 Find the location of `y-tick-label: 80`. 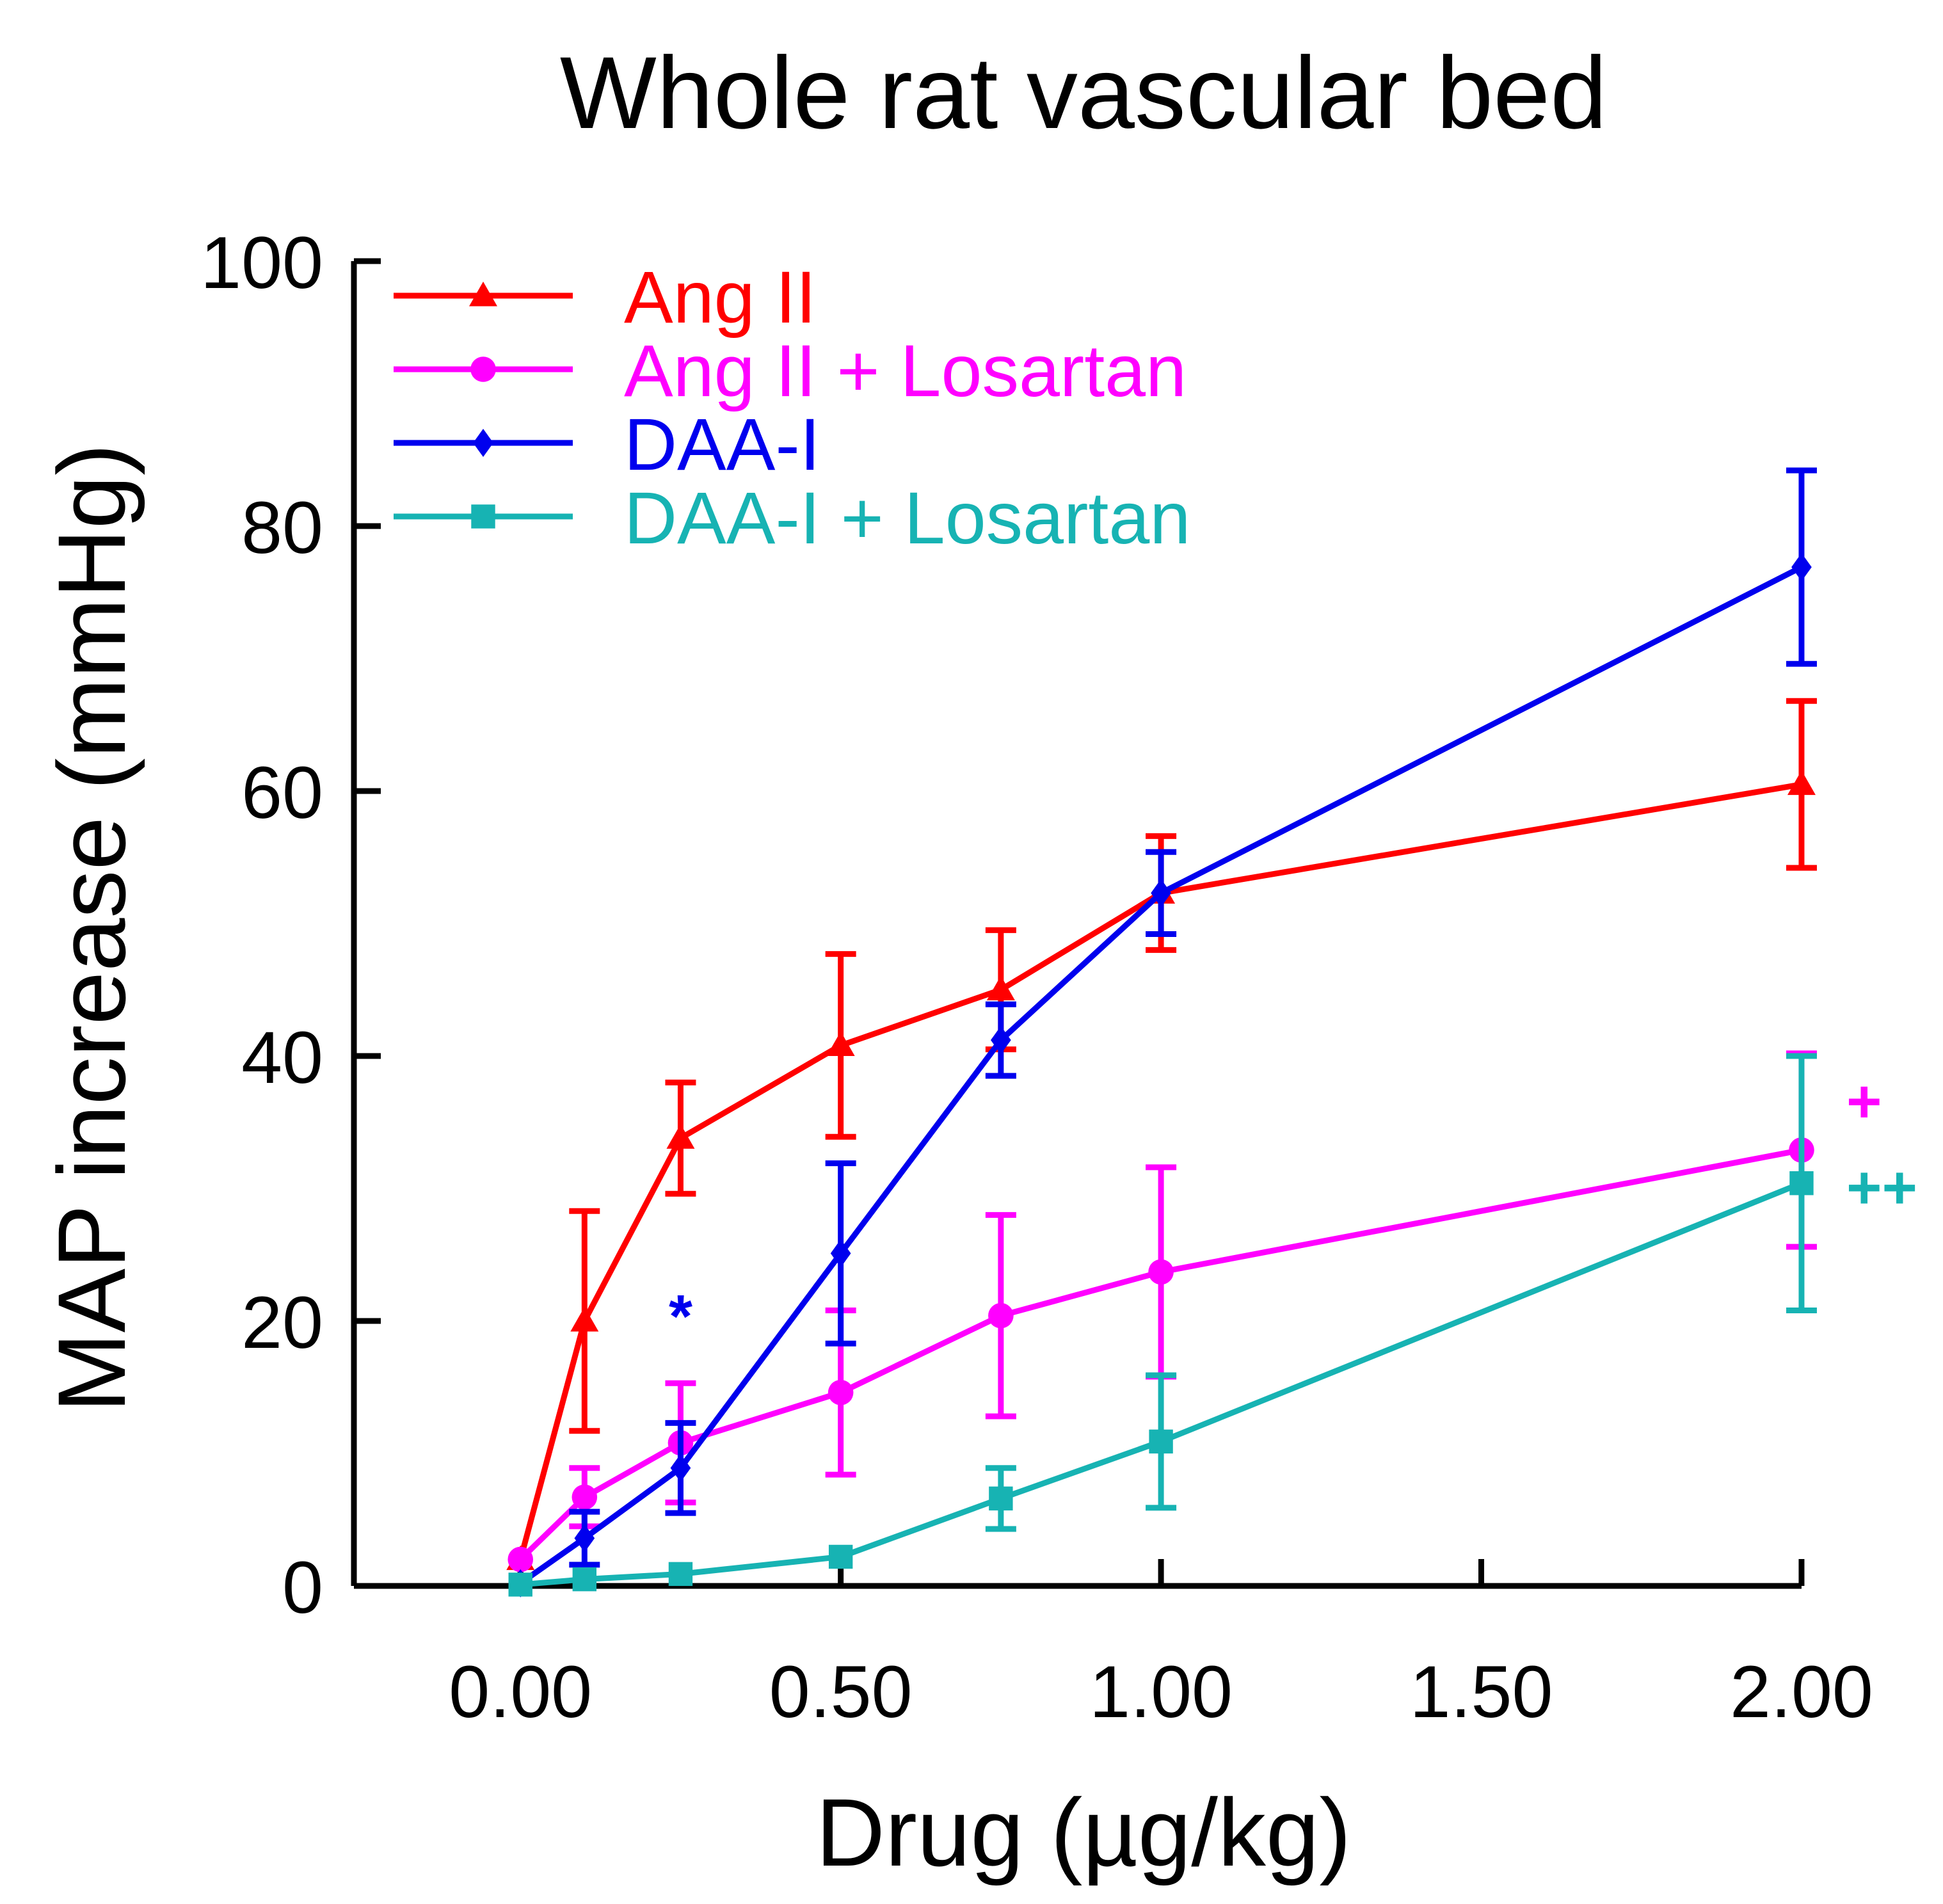

y-tick-label: 80 is located at coordinates (282, 528).